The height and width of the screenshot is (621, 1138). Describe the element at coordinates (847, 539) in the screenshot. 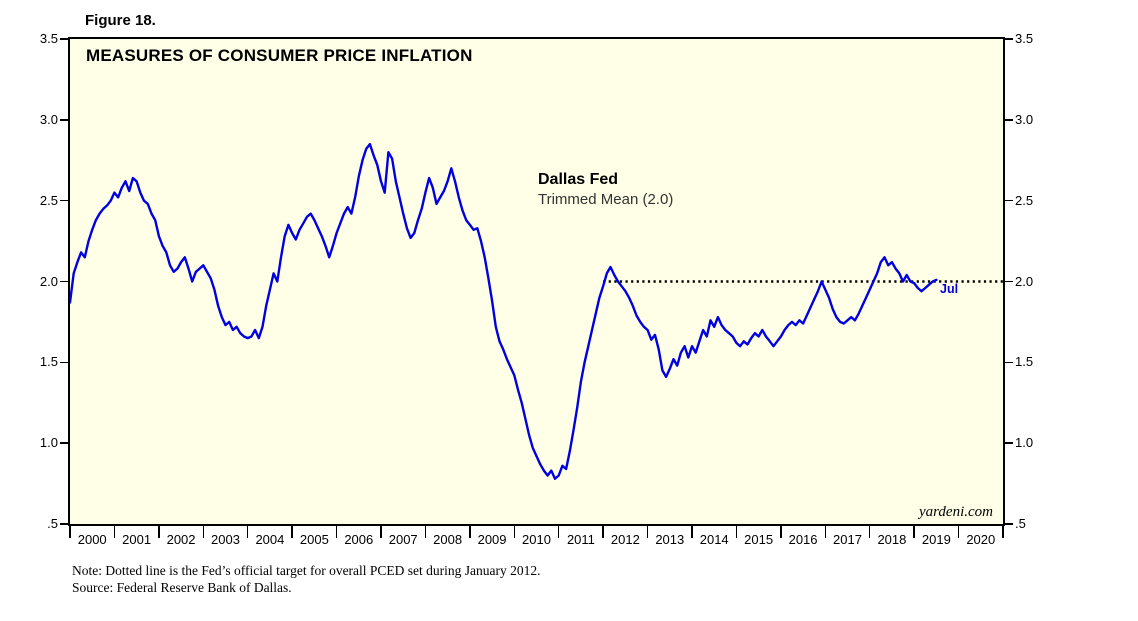

I see `x-axis-year-label: 2017` at that location.